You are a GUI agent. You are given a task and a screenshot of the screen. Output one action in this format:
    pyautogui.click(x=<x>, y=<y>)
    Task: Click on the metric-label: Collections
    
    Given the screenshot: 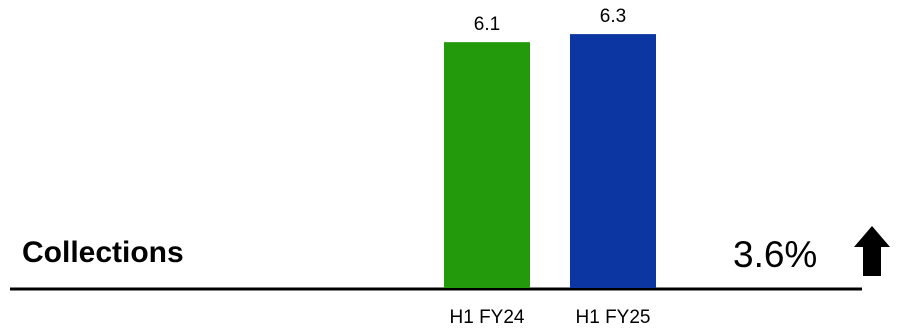 What is the action you would take?
    pyautogui.click(x=103, y=252)
    